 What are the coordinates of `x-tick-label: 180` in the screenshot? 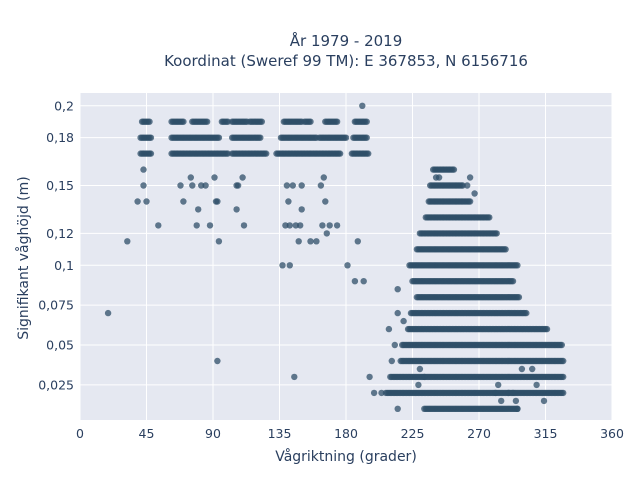 It's located at (346, 433).